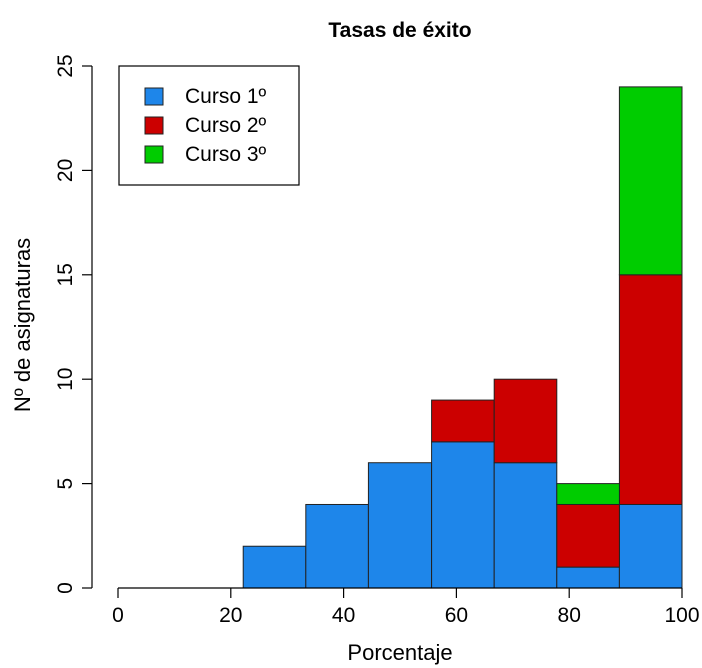 The width and height of the screenshot is (702, 668). What do you see at coordinates (118, 615) in the screenshot?
I see `x-tick-label: 0` at bounding box center [118, 615].